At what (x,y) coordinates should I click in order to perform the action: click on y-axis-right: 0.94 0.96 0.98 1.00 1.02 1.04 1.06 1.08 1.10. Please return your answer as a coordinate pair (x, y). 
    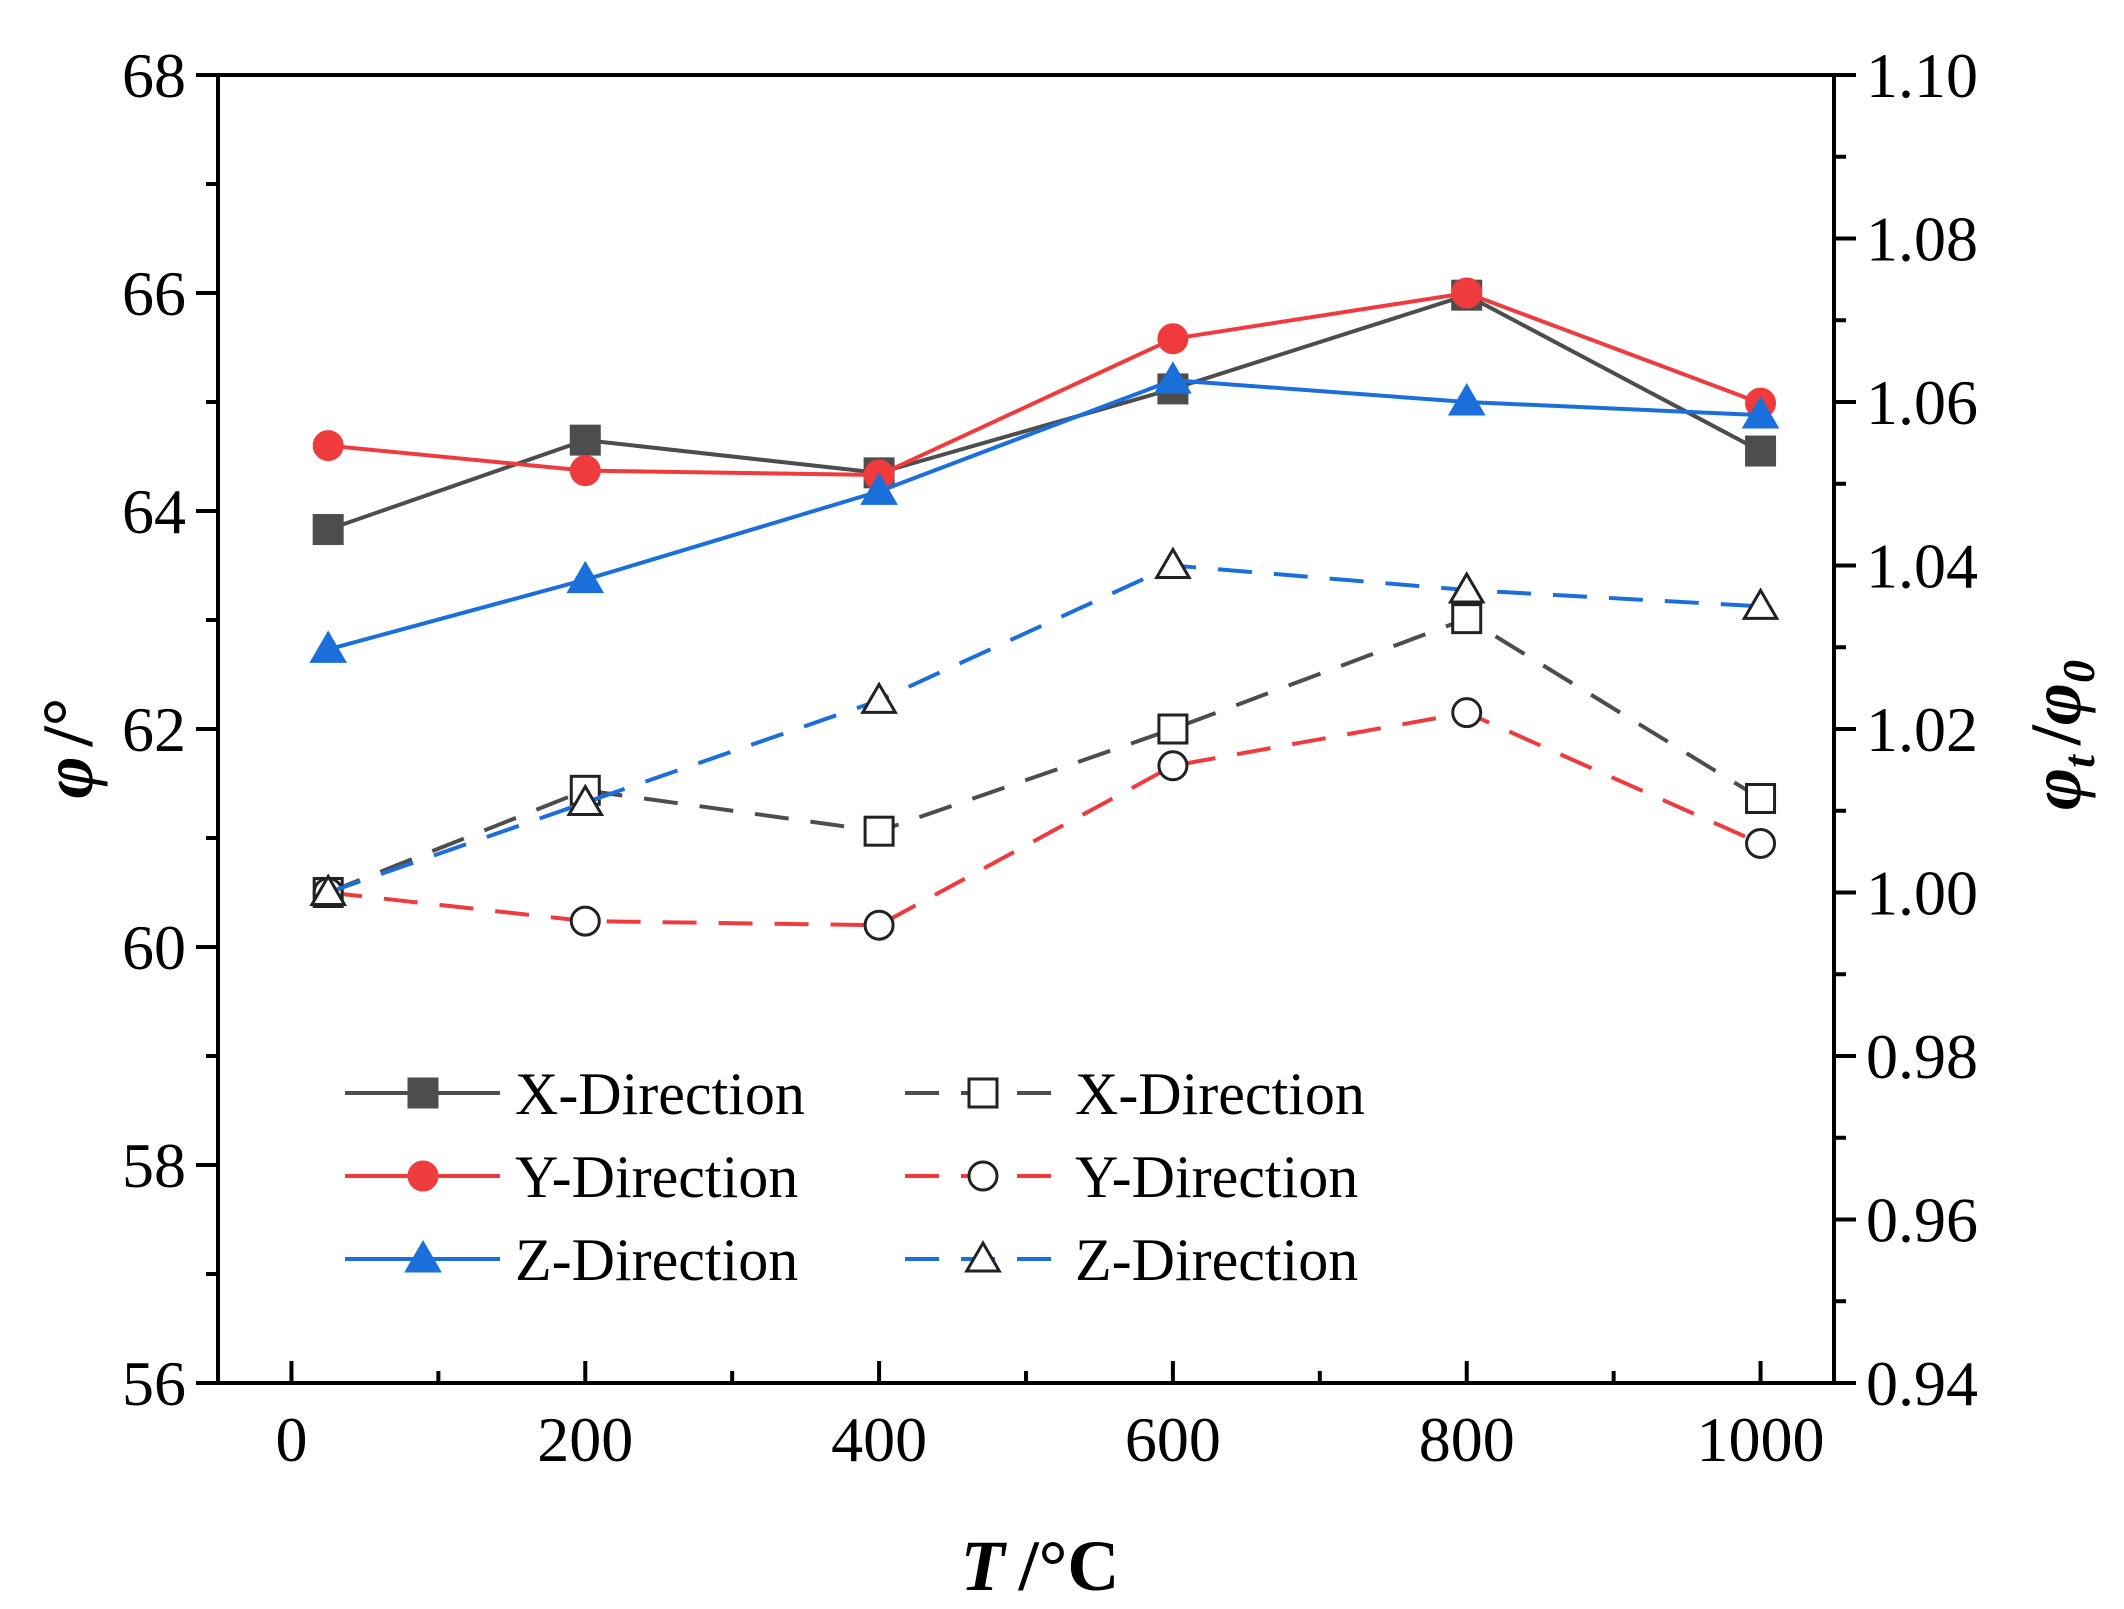
    Looking at the image, I should click on (1906, 729).